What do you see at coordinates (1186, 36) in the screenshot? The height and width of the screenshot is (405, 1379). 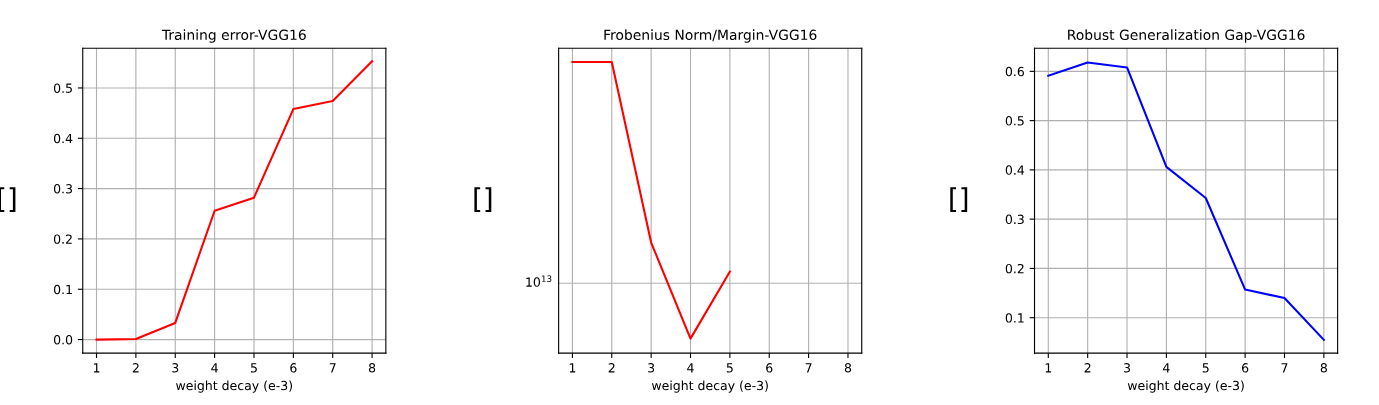 I see `chart-title: Robust Generalization Gap-VGG16` at bounding box center [1186, 36].